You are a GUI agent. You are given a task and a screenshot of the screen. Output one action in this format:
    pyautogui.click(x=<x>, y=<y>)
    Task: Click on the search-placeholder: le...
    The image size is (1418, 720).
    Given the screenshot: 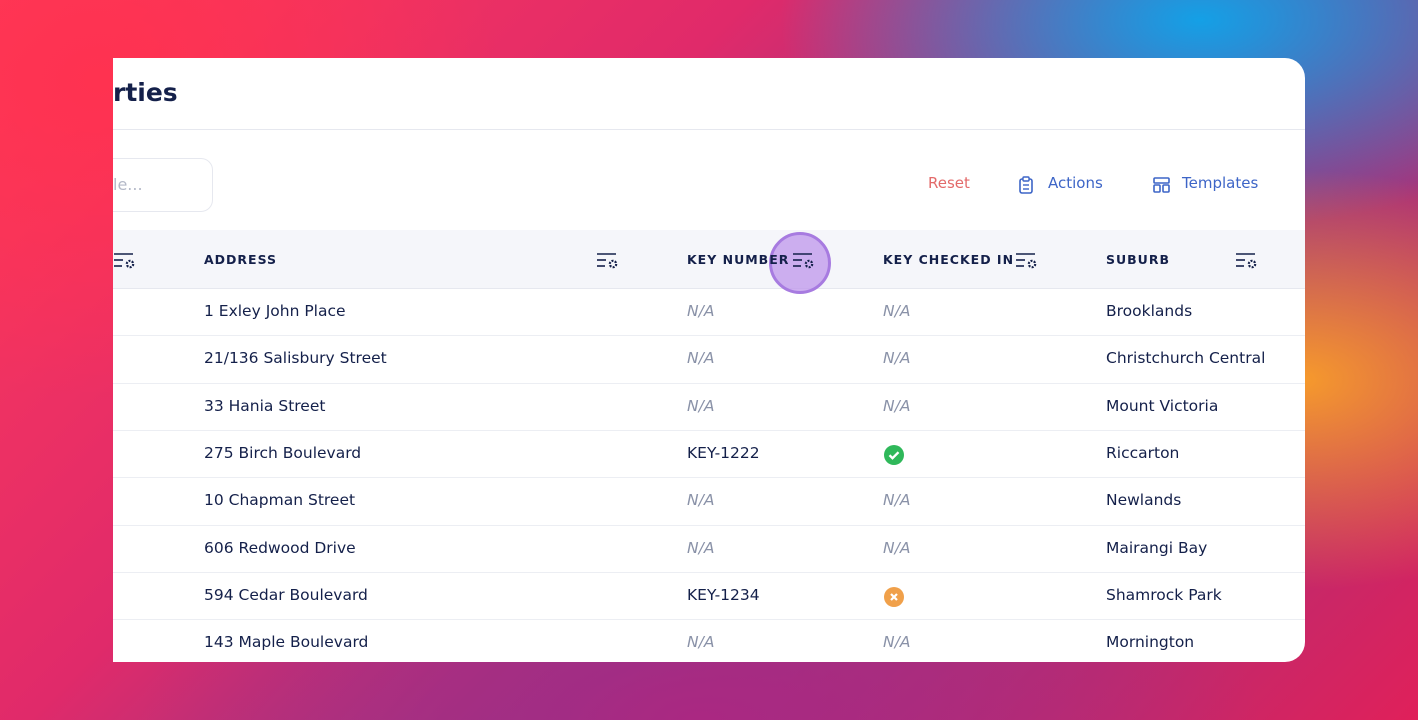 What is the action you would take?
    pyautogui.click(x=128, y=184)
    